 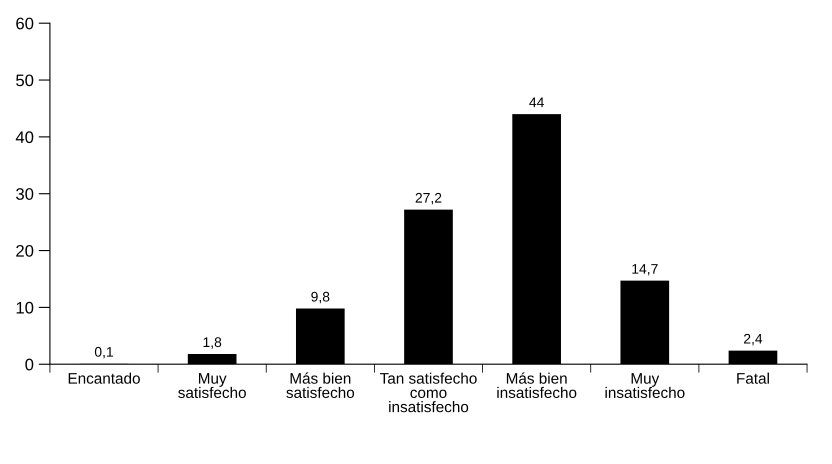 What do you see at coordinates (753, 340) in the screenshot?
I see `data-label: 2,4` at bounding box center [753, 340].